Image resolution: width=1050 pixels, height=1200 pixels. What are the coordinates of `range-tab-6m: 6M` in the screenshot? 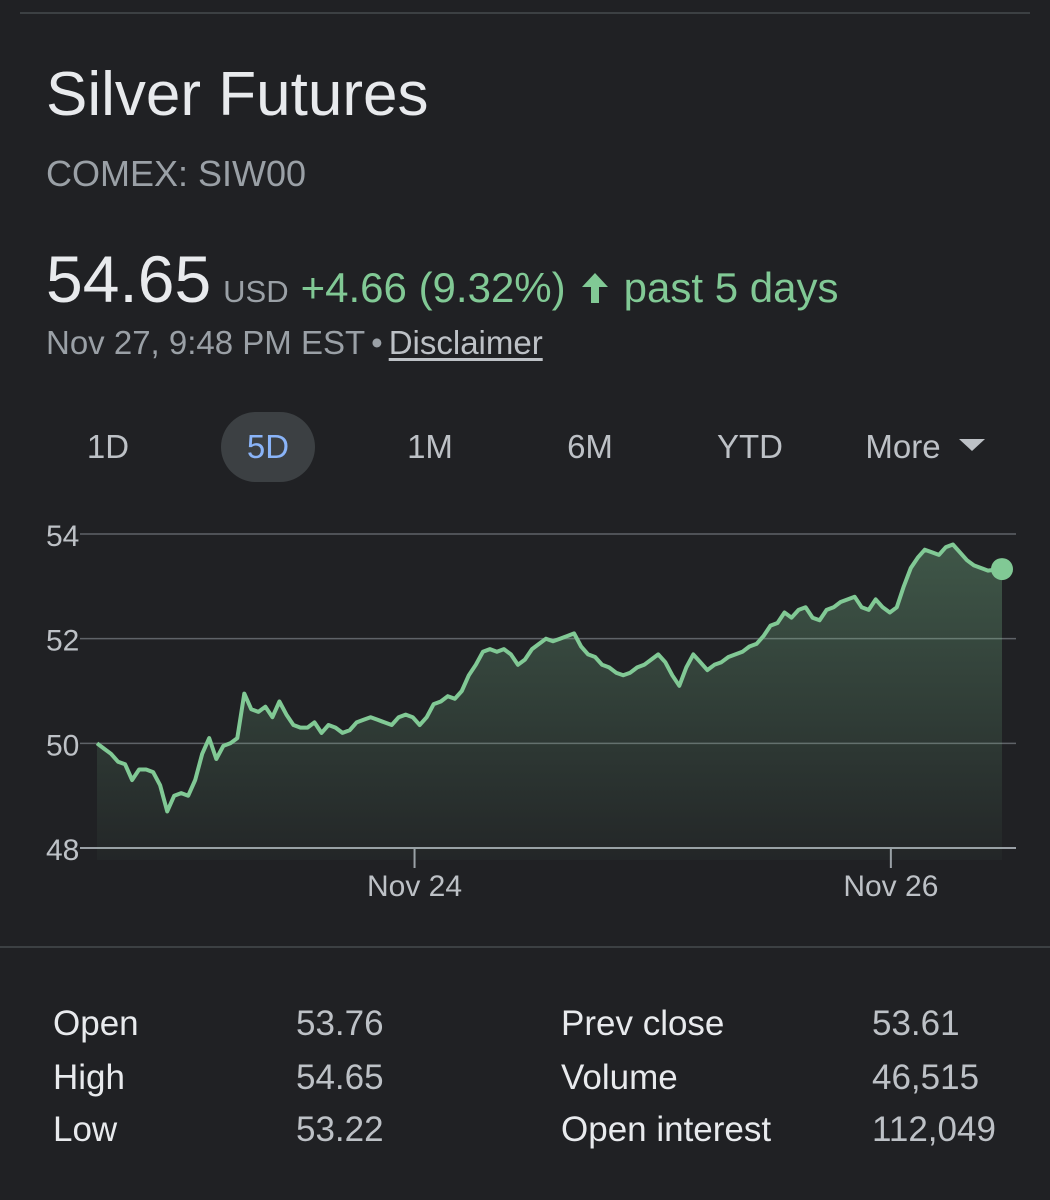 It's located at (590, 446).